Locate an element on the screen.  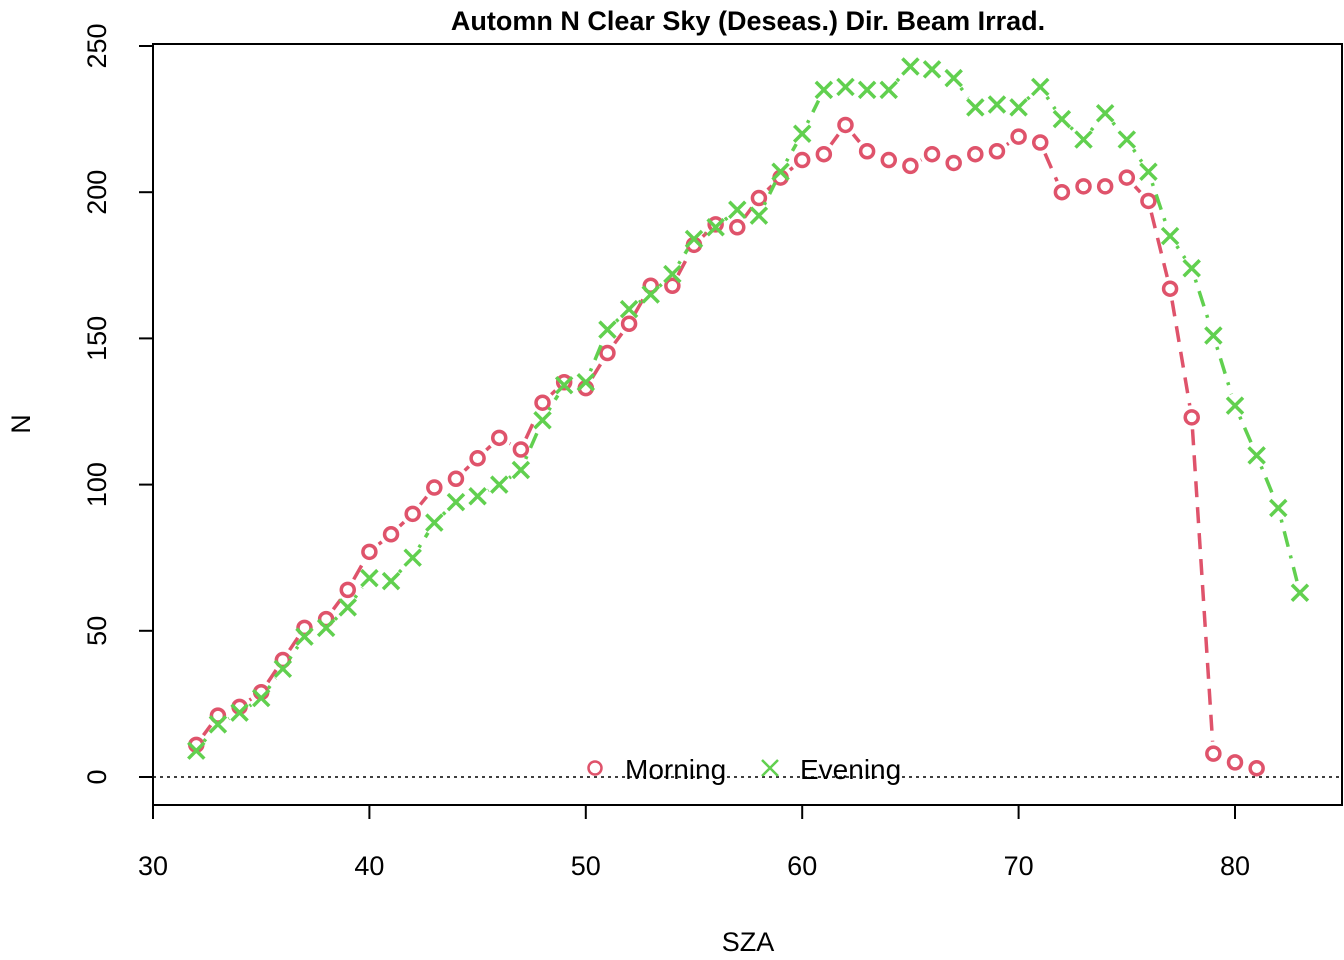
y-tick-label: 50 is located at coordinates (97, 631).